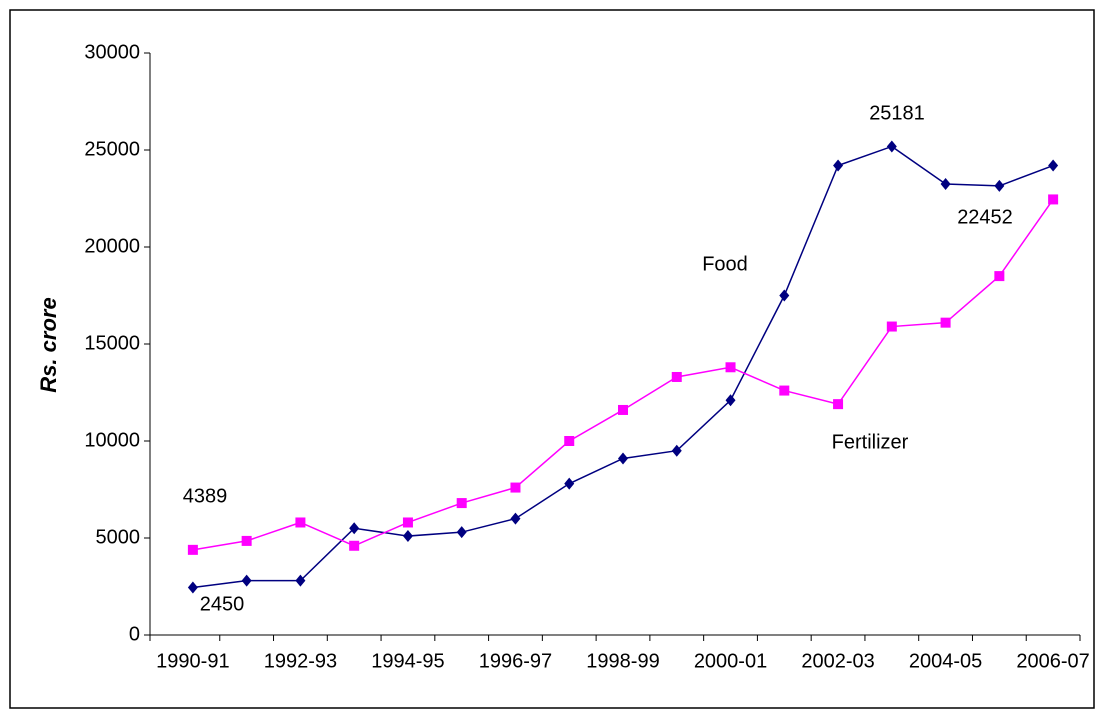 This screenshot has width=1104, height=723. I want to click on x-tick-label: 1992-93, so click(300, 661).